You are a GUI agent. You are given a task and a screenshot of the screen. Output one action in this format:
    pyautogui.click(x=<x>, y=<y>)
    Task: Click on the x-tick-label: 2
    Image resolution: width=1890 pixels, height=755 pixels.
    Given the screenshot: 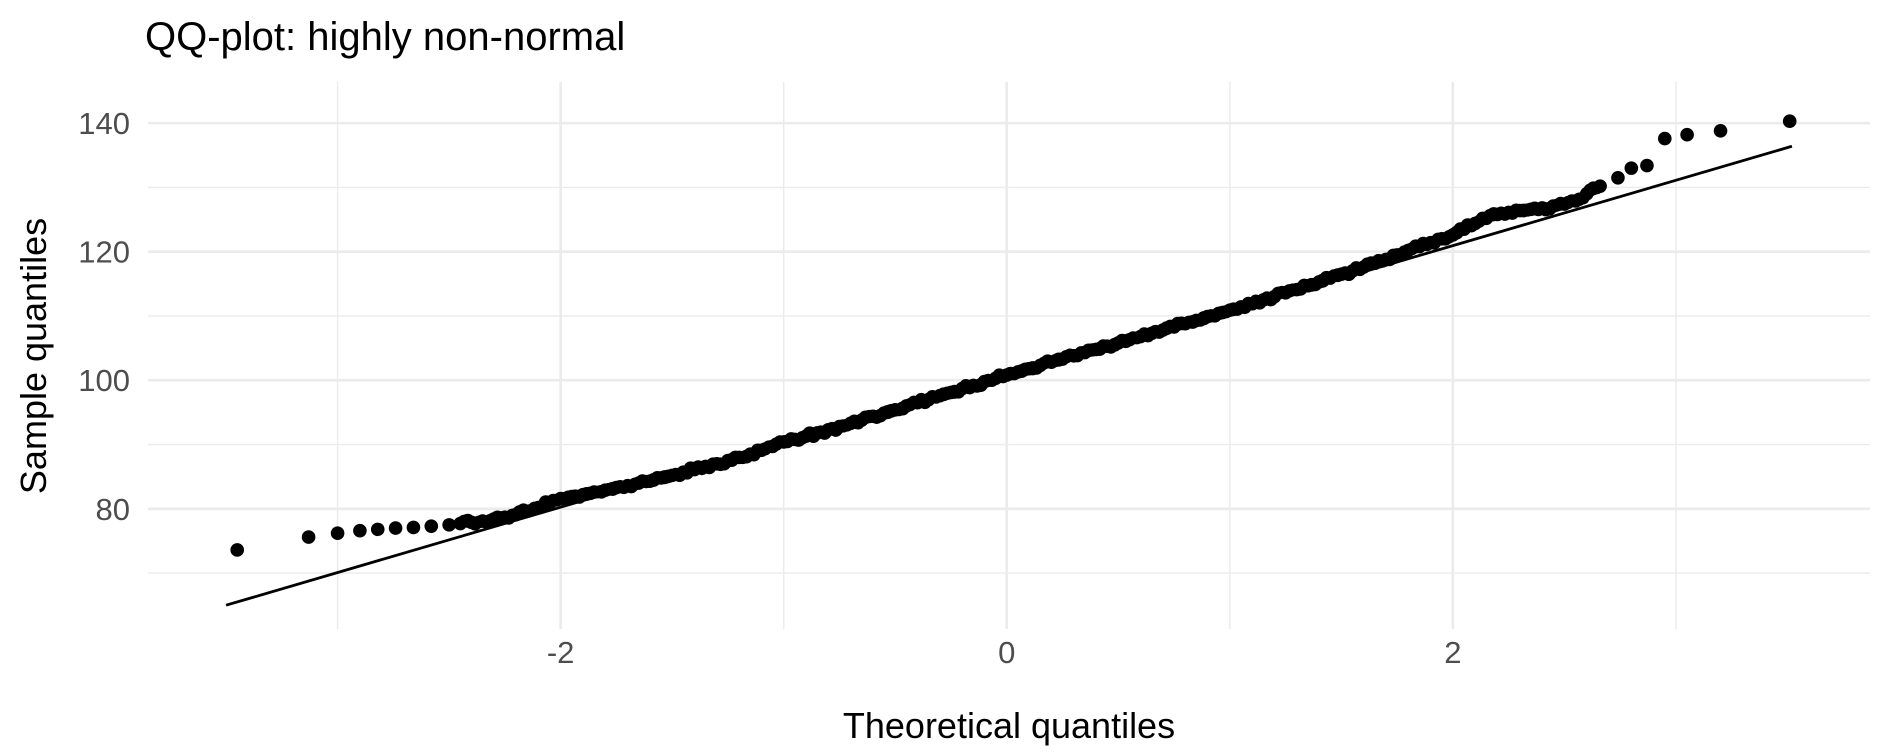 What is the action you would take?
    pyautogui.click(x=1452, y=652)
    